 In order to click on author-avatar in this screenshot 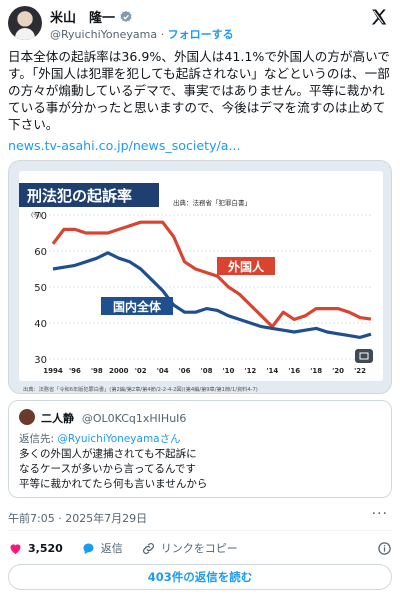, I will do `click(25, 23)`.